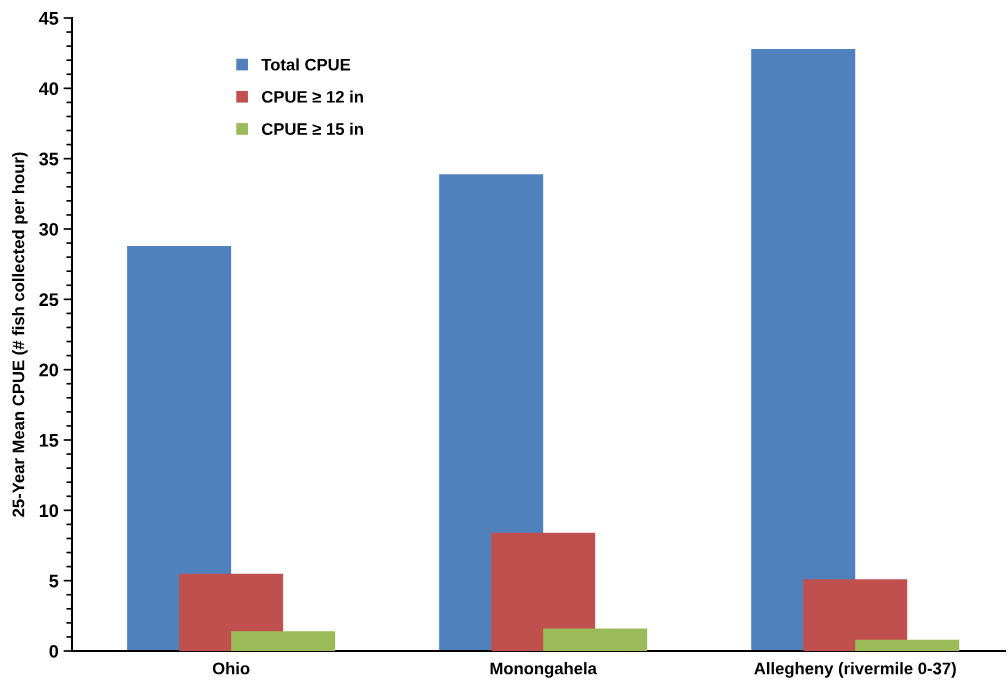  Describe the element at coordinates (49, 511) in the screenshot. I see `y-tick-label: 10` at that location.